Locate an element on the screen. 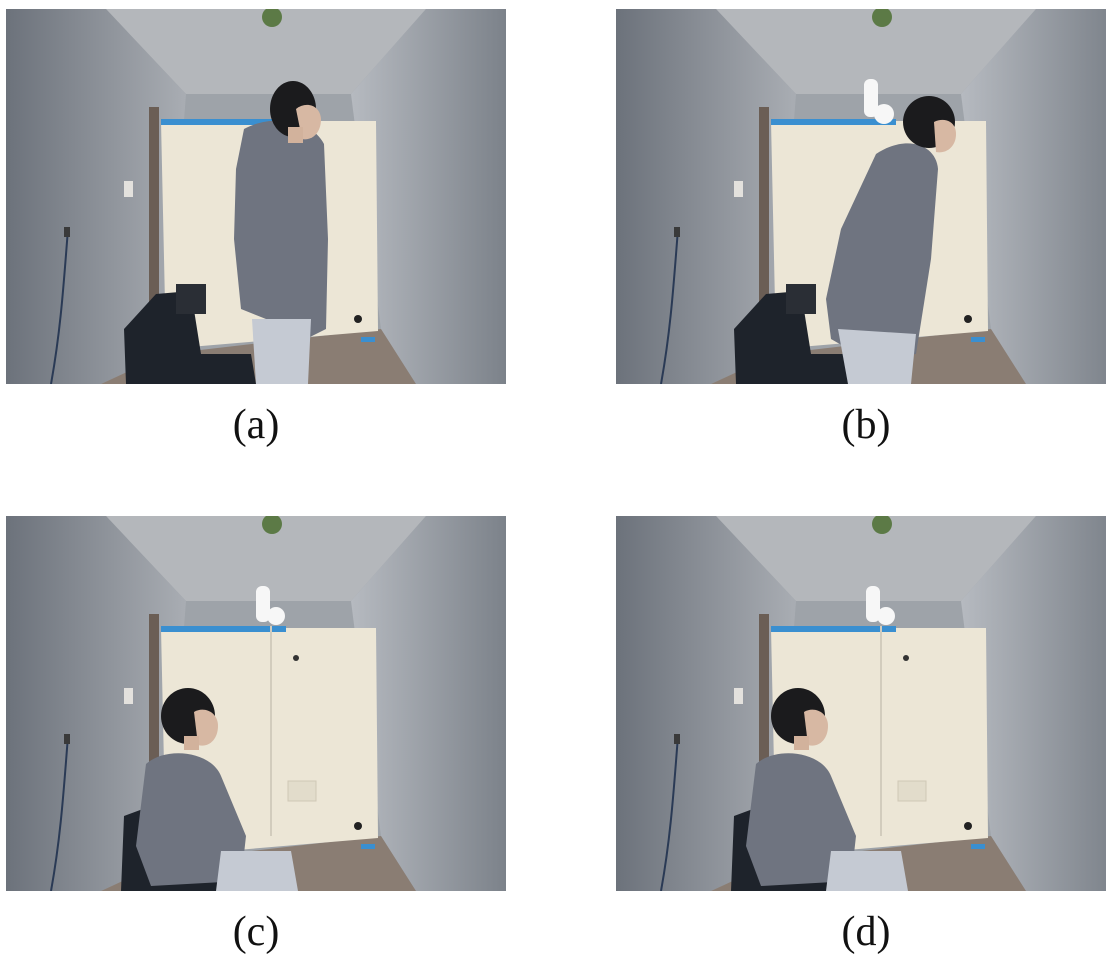 This screenshot has width=1106, height=955. caption-a: (a) is located at coordinates (256, 425).